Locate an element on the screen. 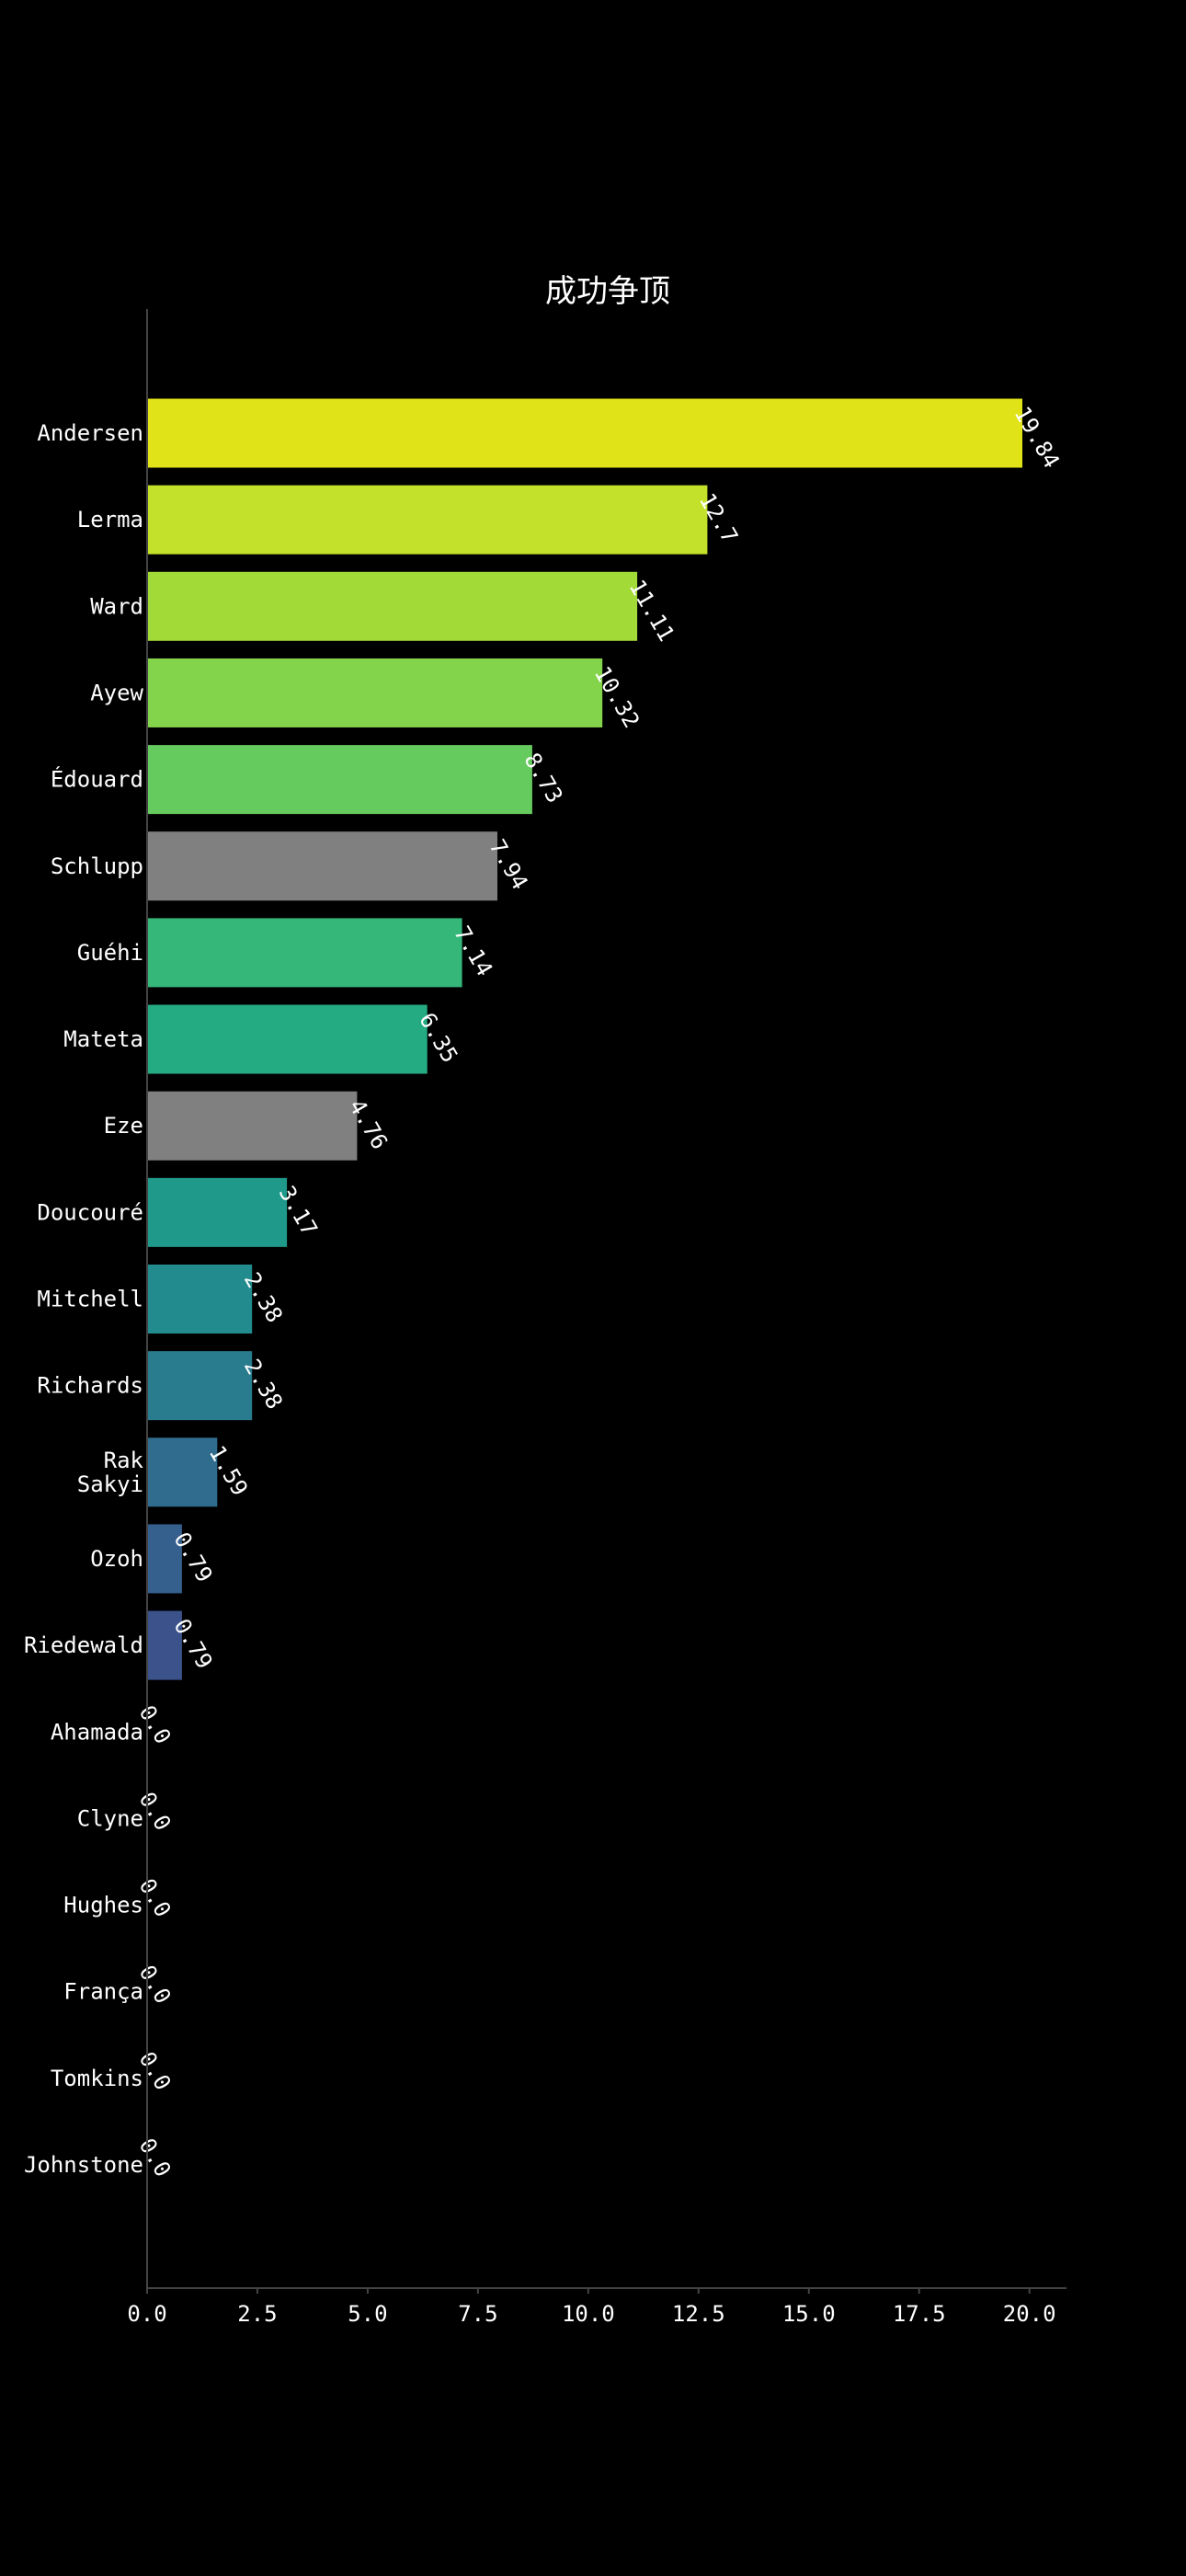 The image size is (1186, 2576). x-tick-label: 0.0 is located at coordinates (146, 2314).